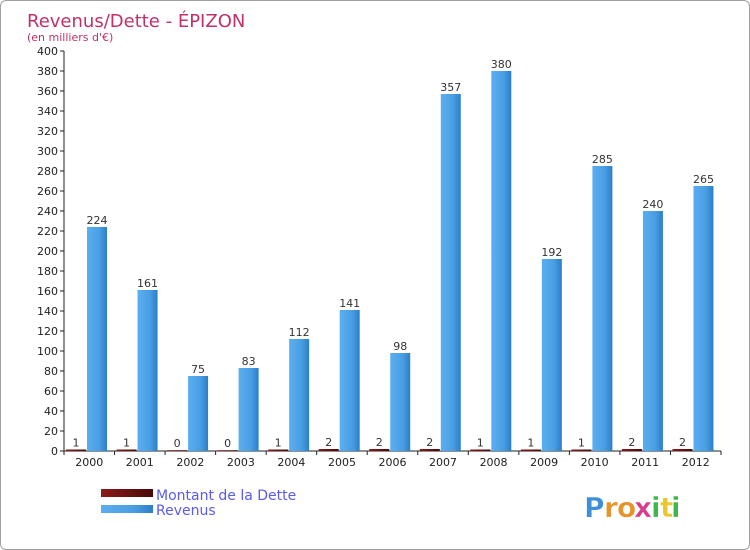 The height and width of the screenshot is (550, 750). I want to click on bar-revenus-2001, so click(147, 370).